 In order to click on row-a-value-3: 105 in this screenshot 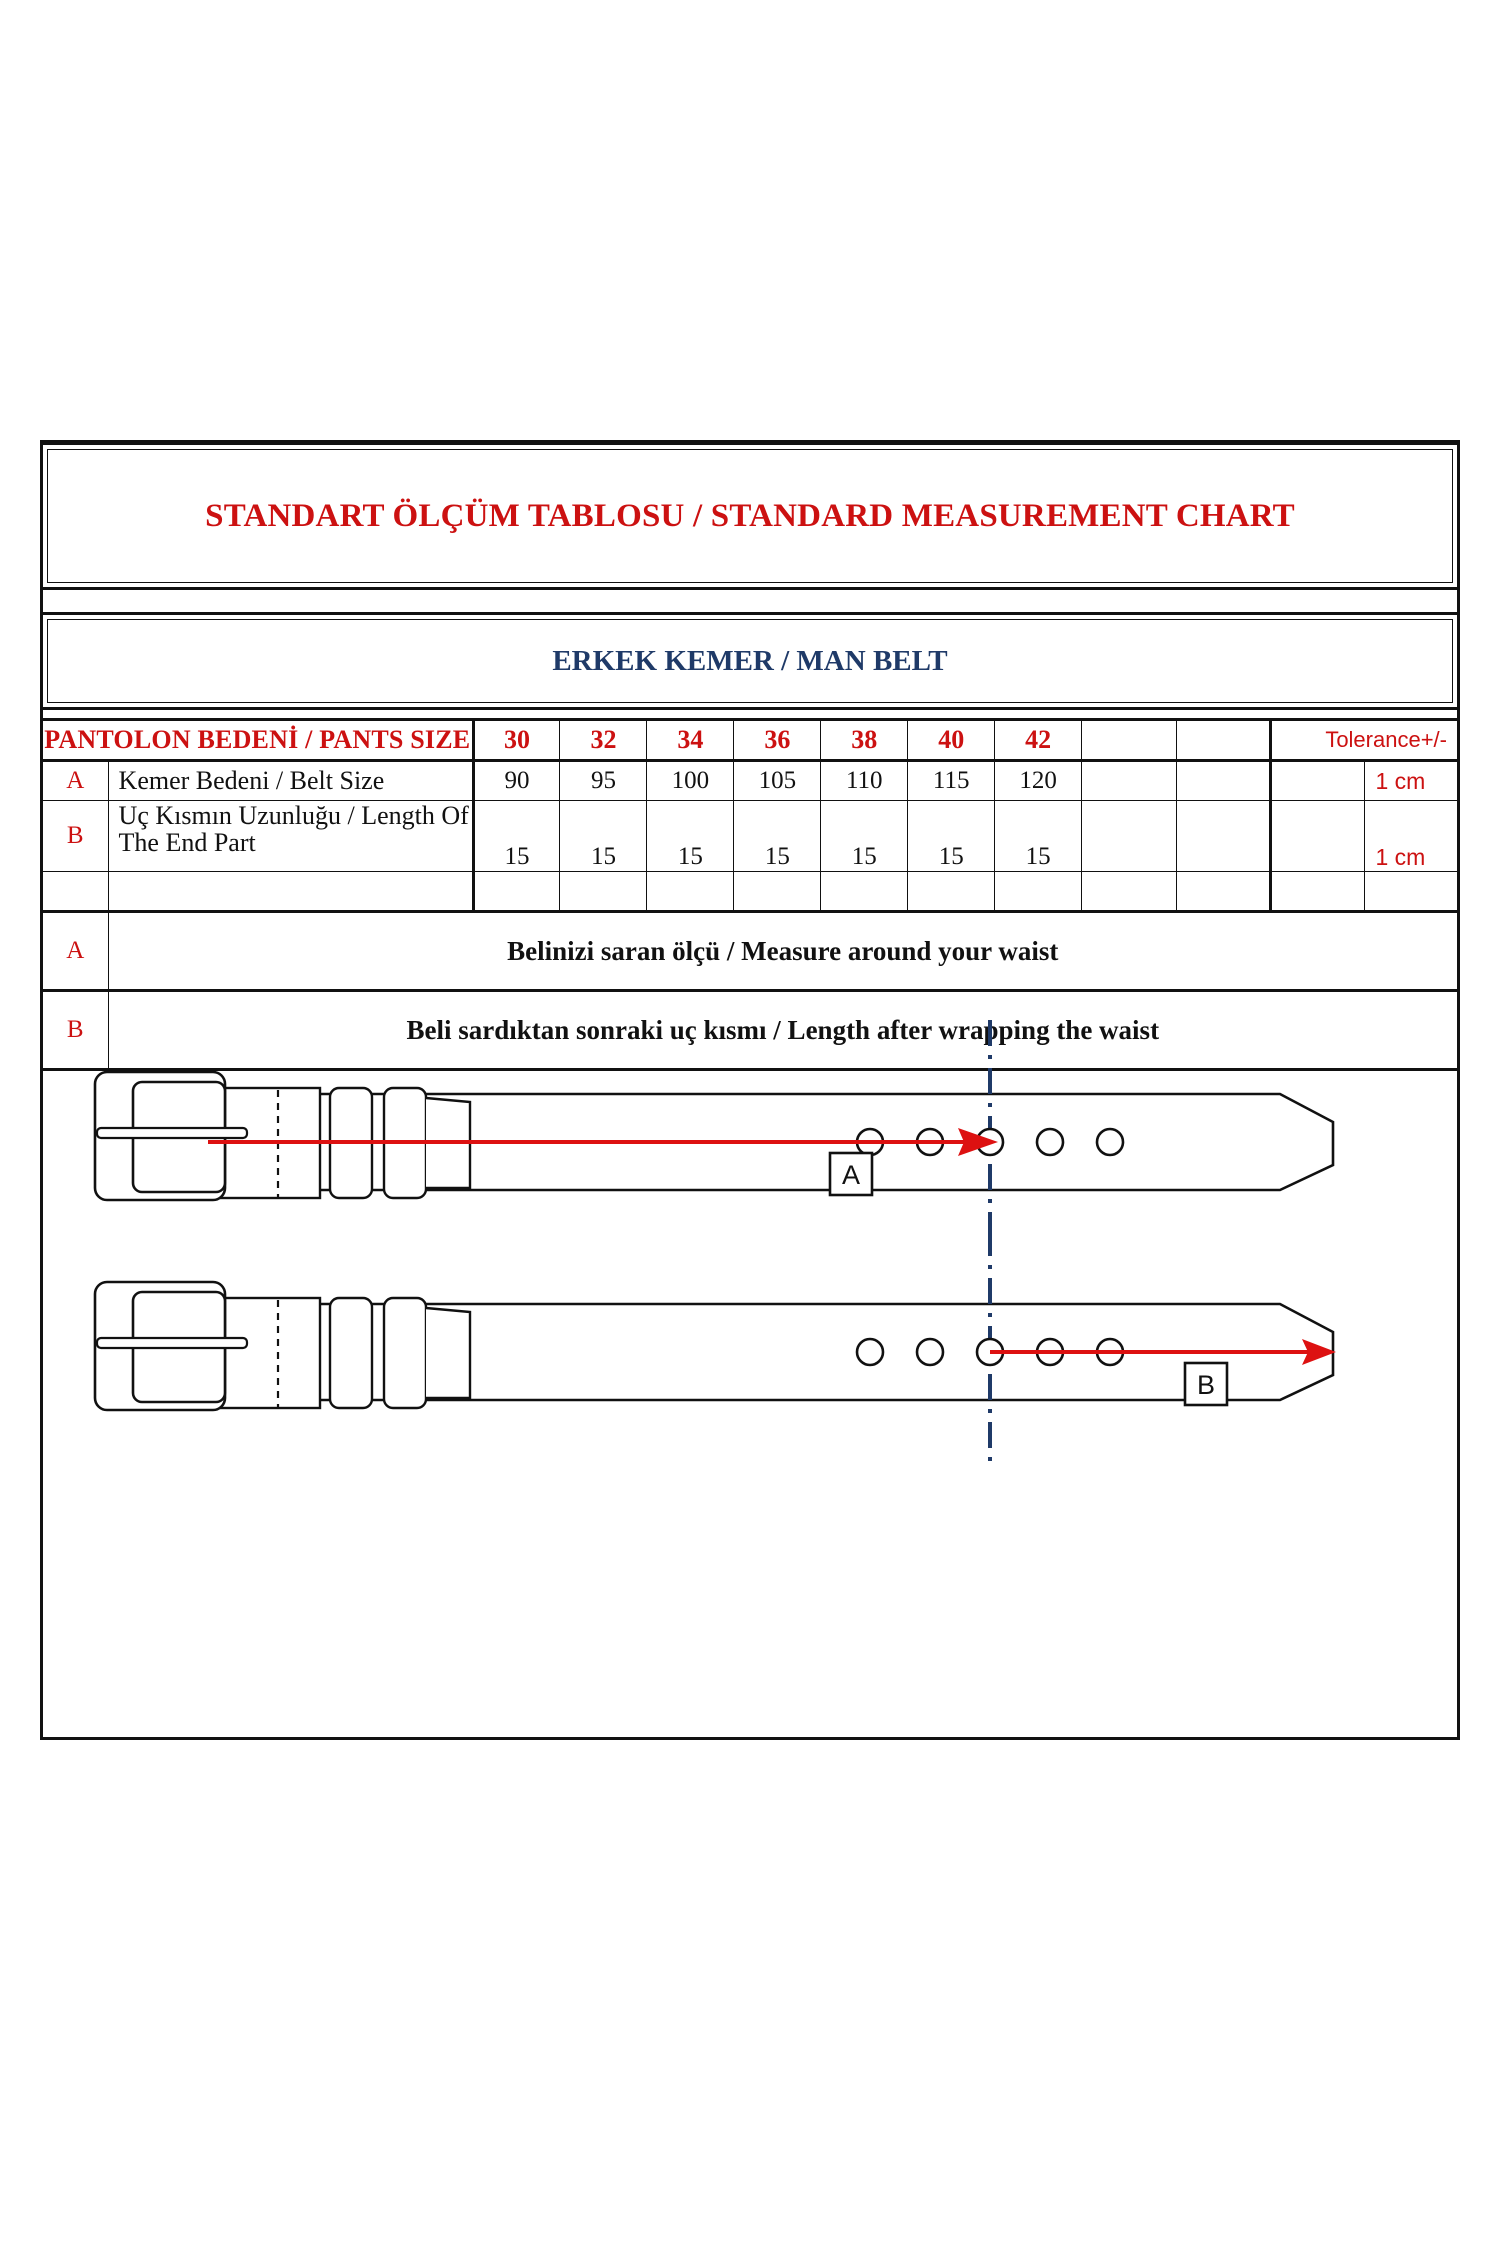, I will do `click(777, 780)`.